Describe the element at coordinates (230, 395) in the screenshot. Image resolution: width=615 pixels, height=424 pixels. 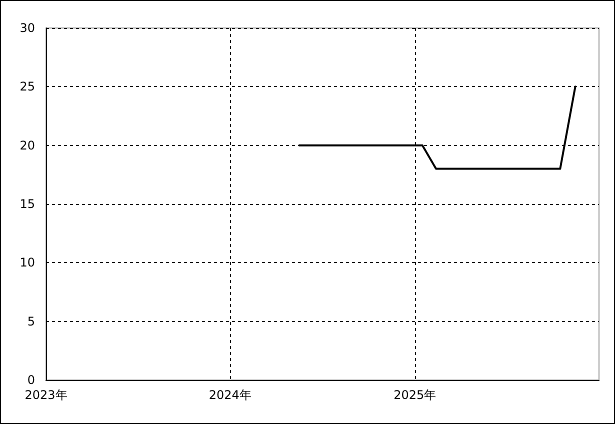
I see `x-tick-label: 2024年` at that location.